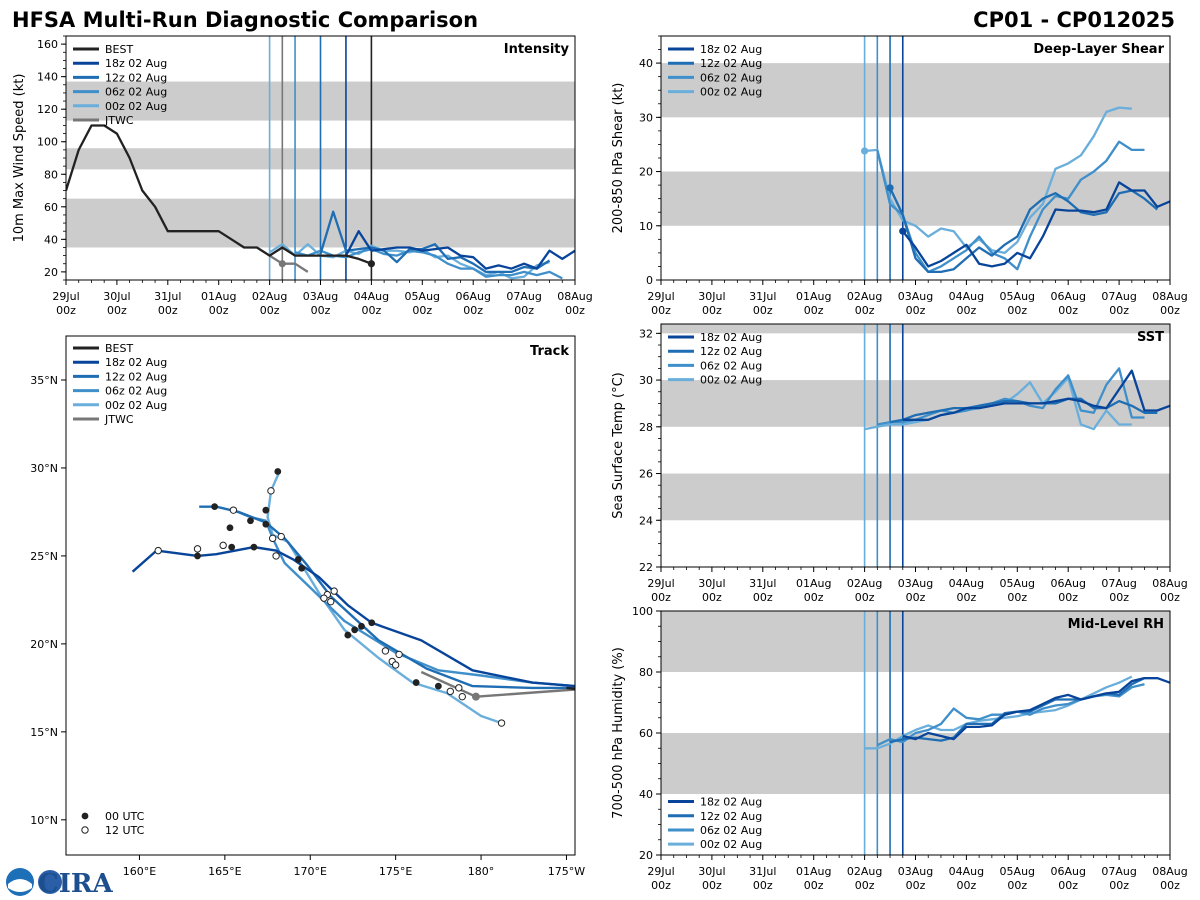  What do you see at coordinates (44, 820) in the screenshot?
I see `track-ytick-label: 10°N` at bounding box center [44, 820].